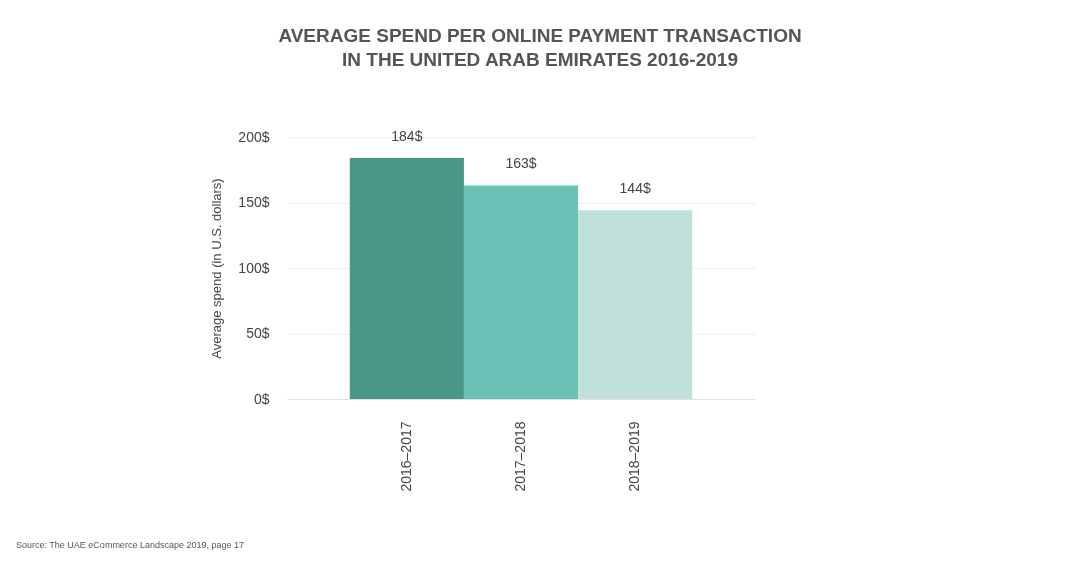 The height and width of the screenshot is (565, 1080). What do you see at coordinates (130, 545) in the screenshot?
I see `source-note: Source: The UAE eCommerce Landscape 2019, page 17` at bounding box center [130, 545].